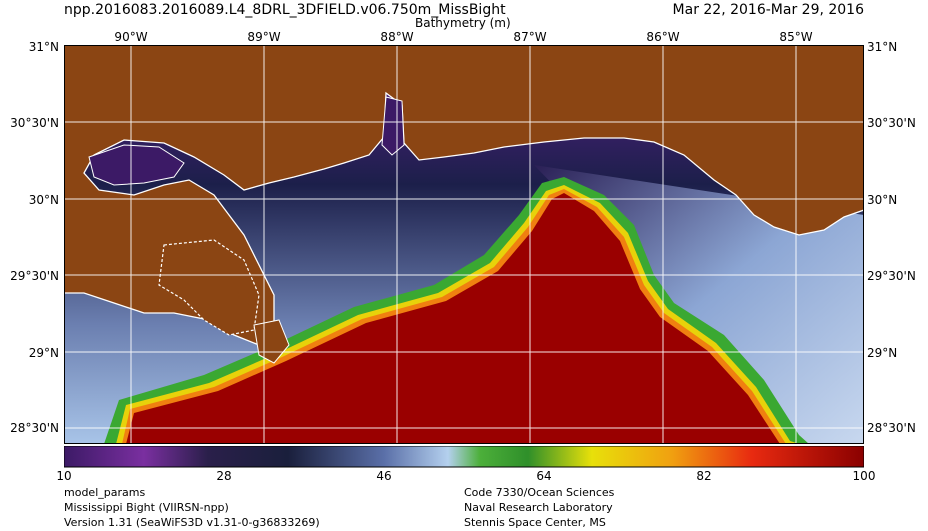 Image resolution: width=928 pixels, height=531 pixels. What do you see at coordinates (663, 37) in the screenshot?
I see `lon-label: 86°W` at bounding box center [663, 37].